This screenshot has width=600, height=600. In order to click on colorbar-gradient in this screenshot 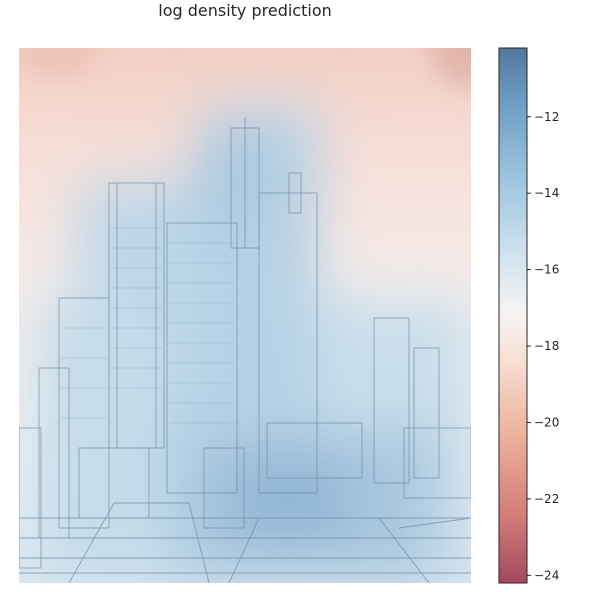, I will do `click(513, 315)`.